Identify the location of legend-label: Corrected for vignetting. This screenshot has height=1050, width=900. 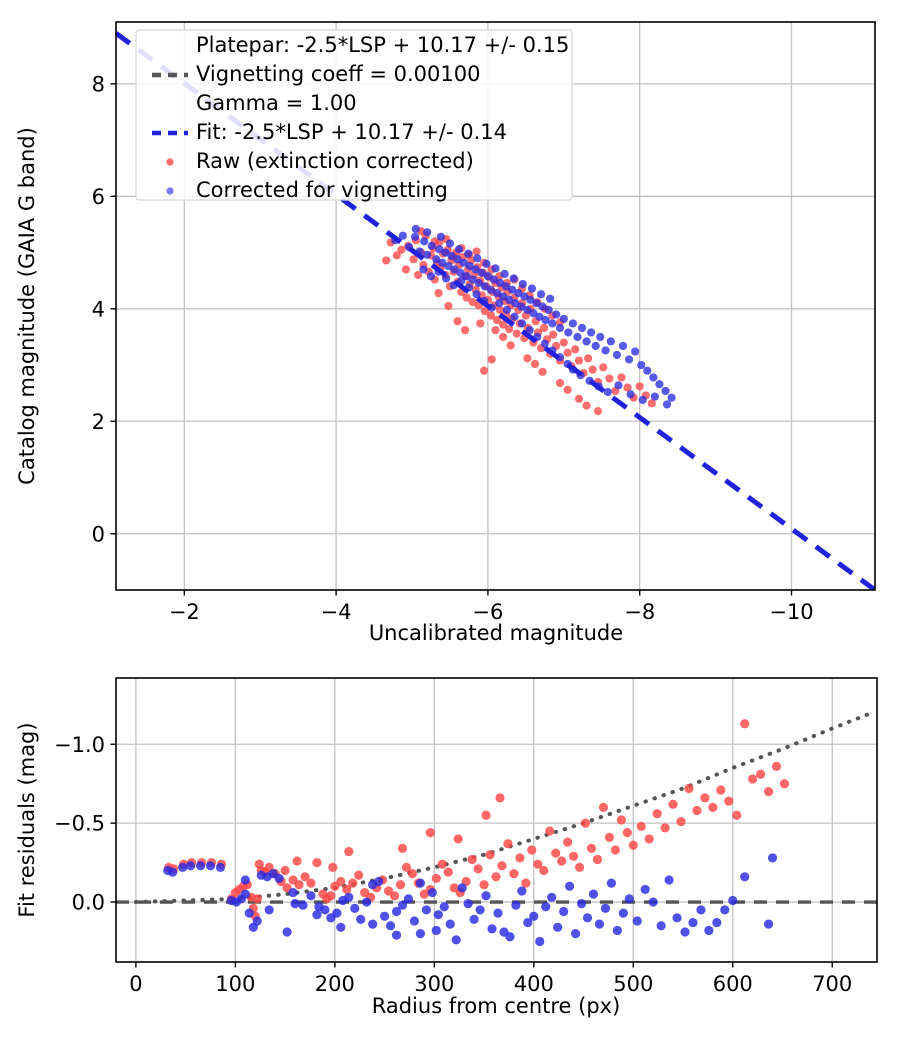
(322, 190).